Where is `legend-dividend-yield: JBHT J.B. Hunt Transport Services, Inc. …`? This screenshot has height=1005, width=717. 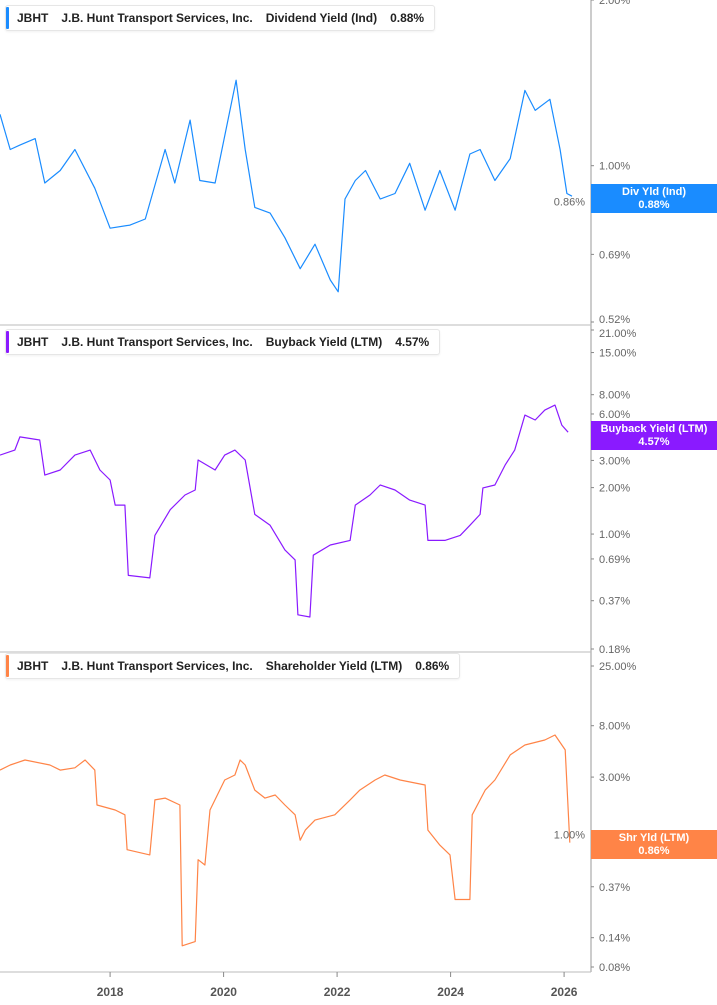
legend-dividend-yield: JBHT J.B. Hunt Transport Services, Inc. … is located at coordinates (220, 18).